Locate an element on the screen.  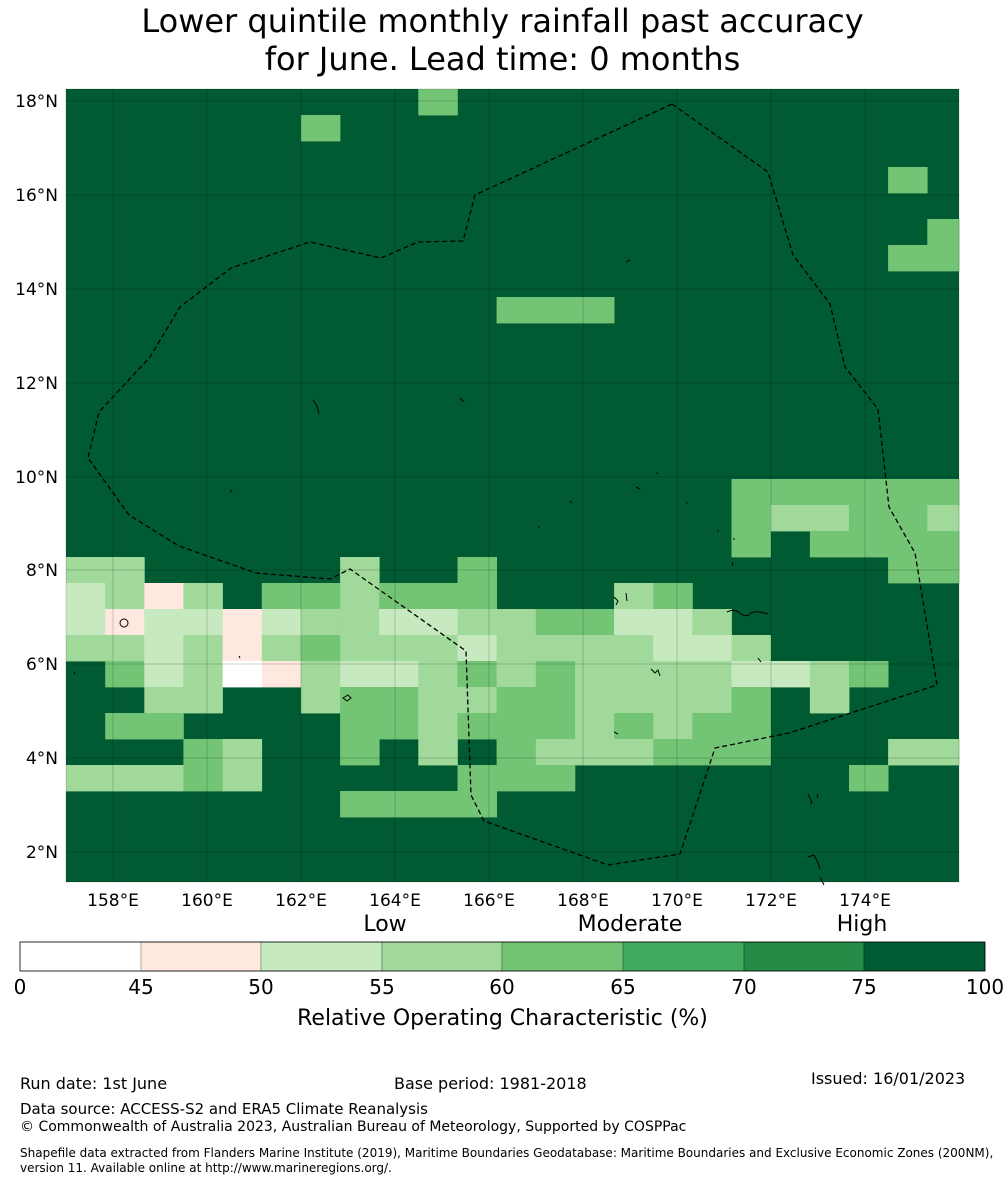
latitude-label: 10°N is located at coordinates (36, 478).